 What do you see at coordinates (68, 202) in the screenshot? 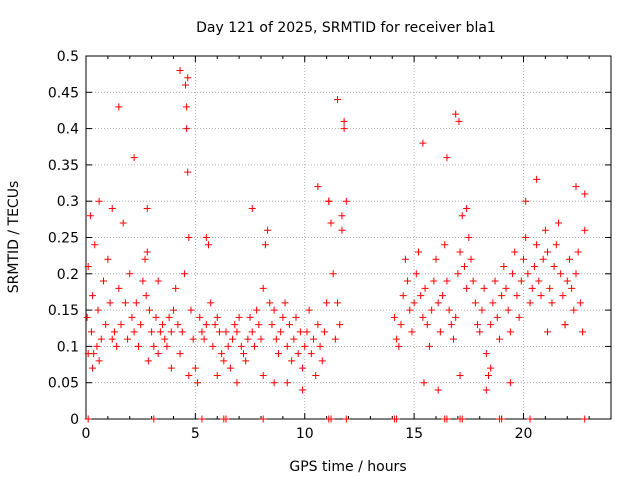
I see `y-tick-label: 0.3` at bounding box center [68, 202].